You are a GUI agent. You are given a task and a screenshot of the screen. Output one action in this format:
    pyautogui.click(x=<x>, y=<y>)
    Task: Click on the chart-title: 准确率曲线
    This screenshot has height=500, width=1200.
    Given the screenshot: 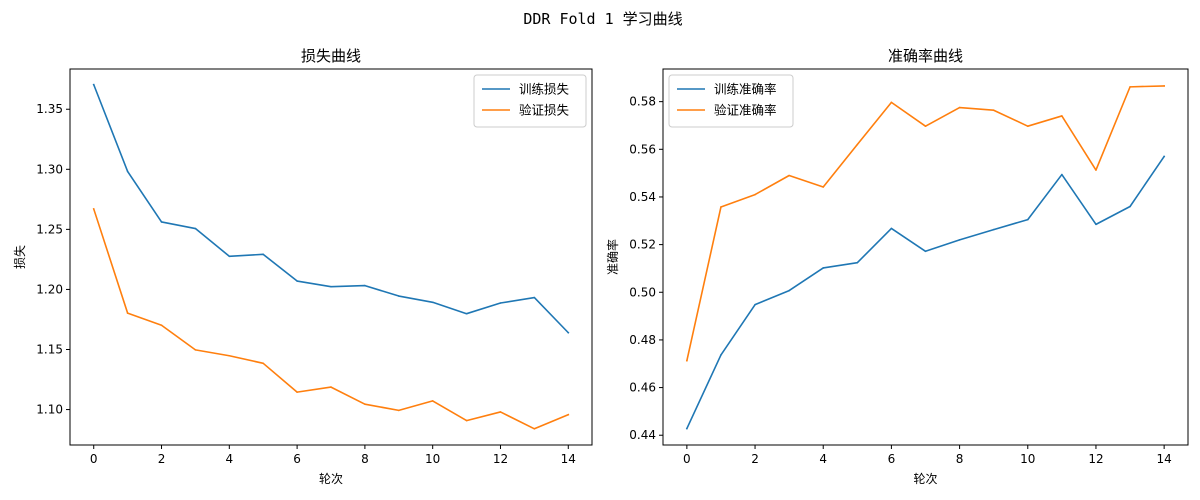 What is the action you would take?
    pyautogui.click(x=925, y=56)
    